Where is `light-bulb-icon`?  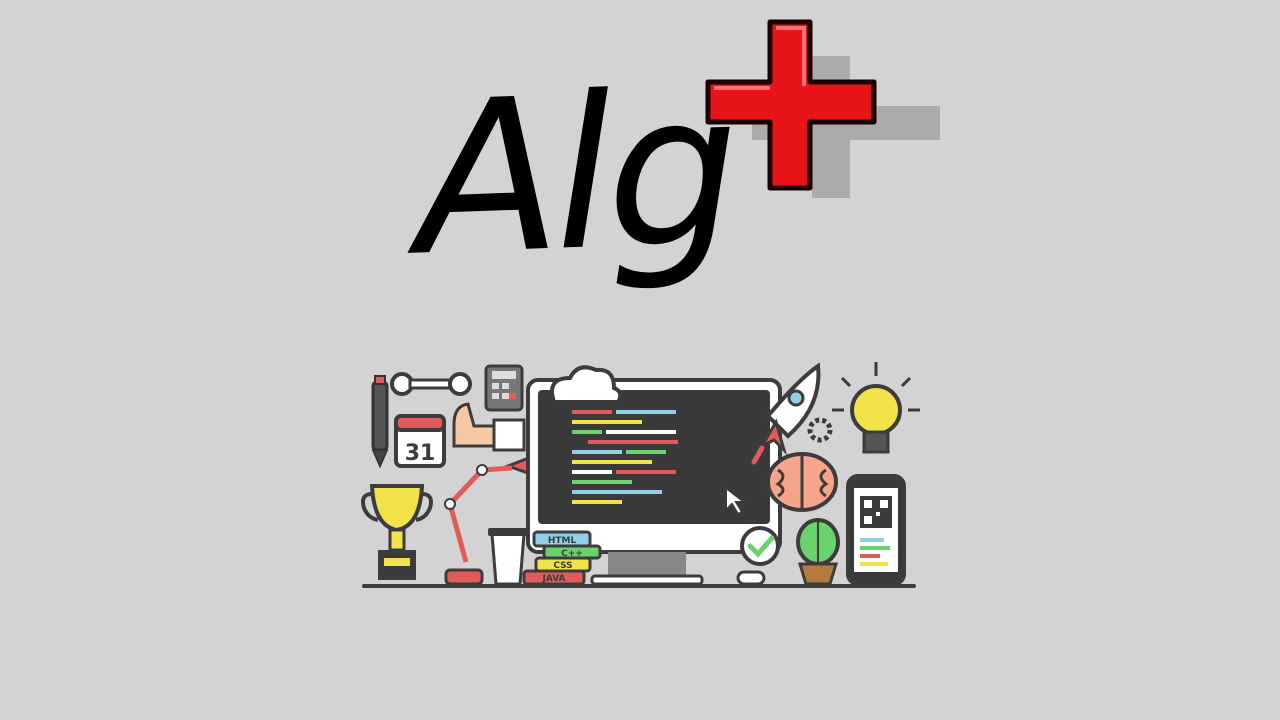
light-bulb-icon is located at coordinates (876, 408).